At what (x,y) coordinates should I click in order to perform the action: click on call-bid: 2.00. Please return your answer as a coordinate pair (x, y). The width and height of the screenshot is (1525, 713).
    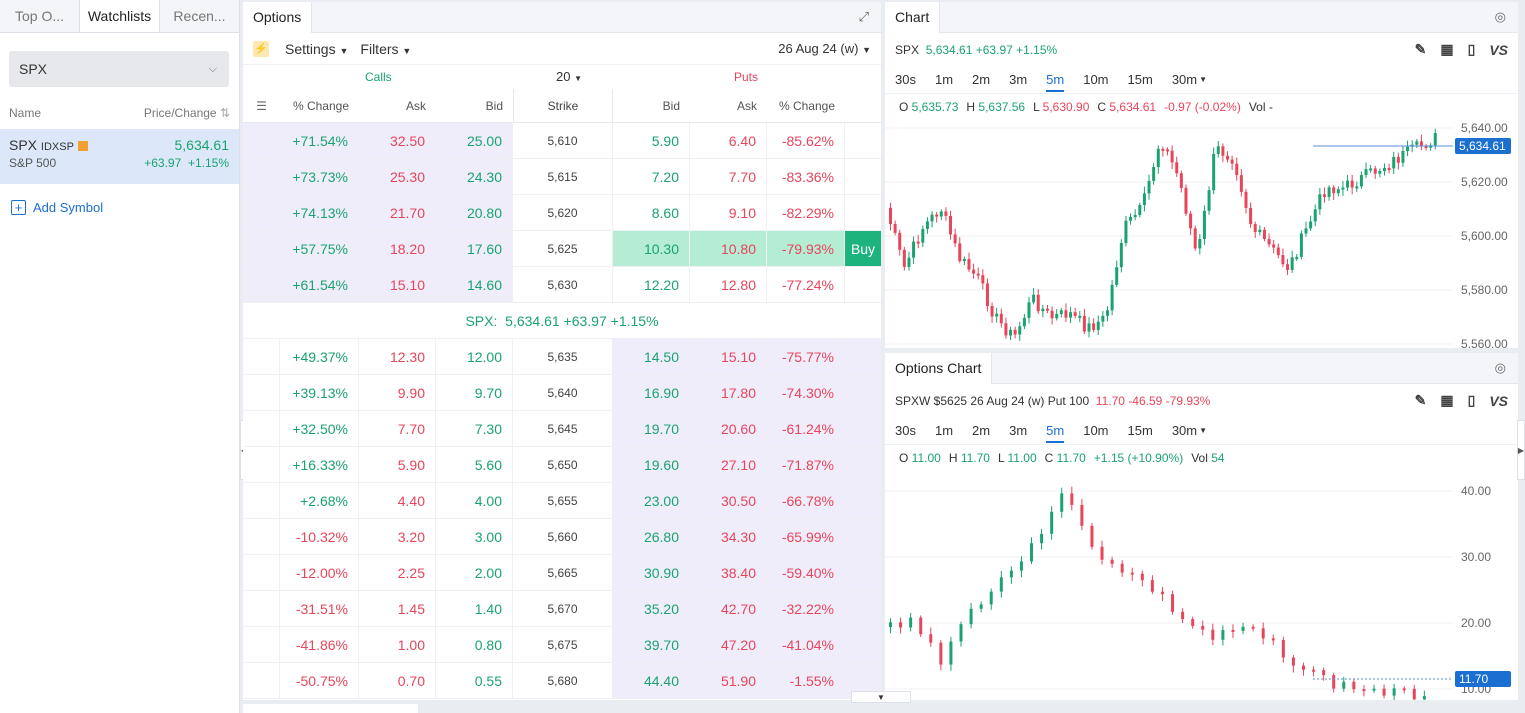
    Looking at the image, I should click on (474, 572).